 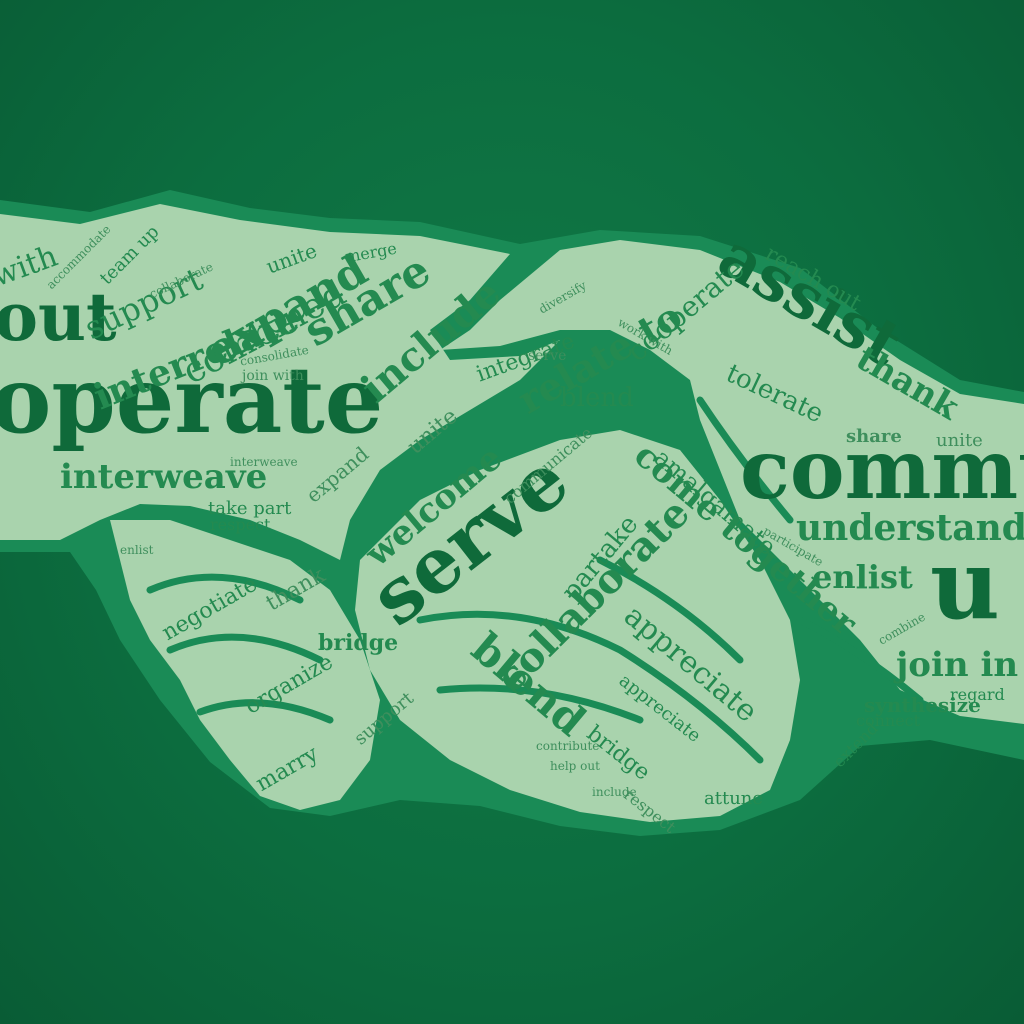 What do you see at coordinates (965, 584) in the screenshot?
I see `word-unite-big: u` at bounding box center [965, 584].